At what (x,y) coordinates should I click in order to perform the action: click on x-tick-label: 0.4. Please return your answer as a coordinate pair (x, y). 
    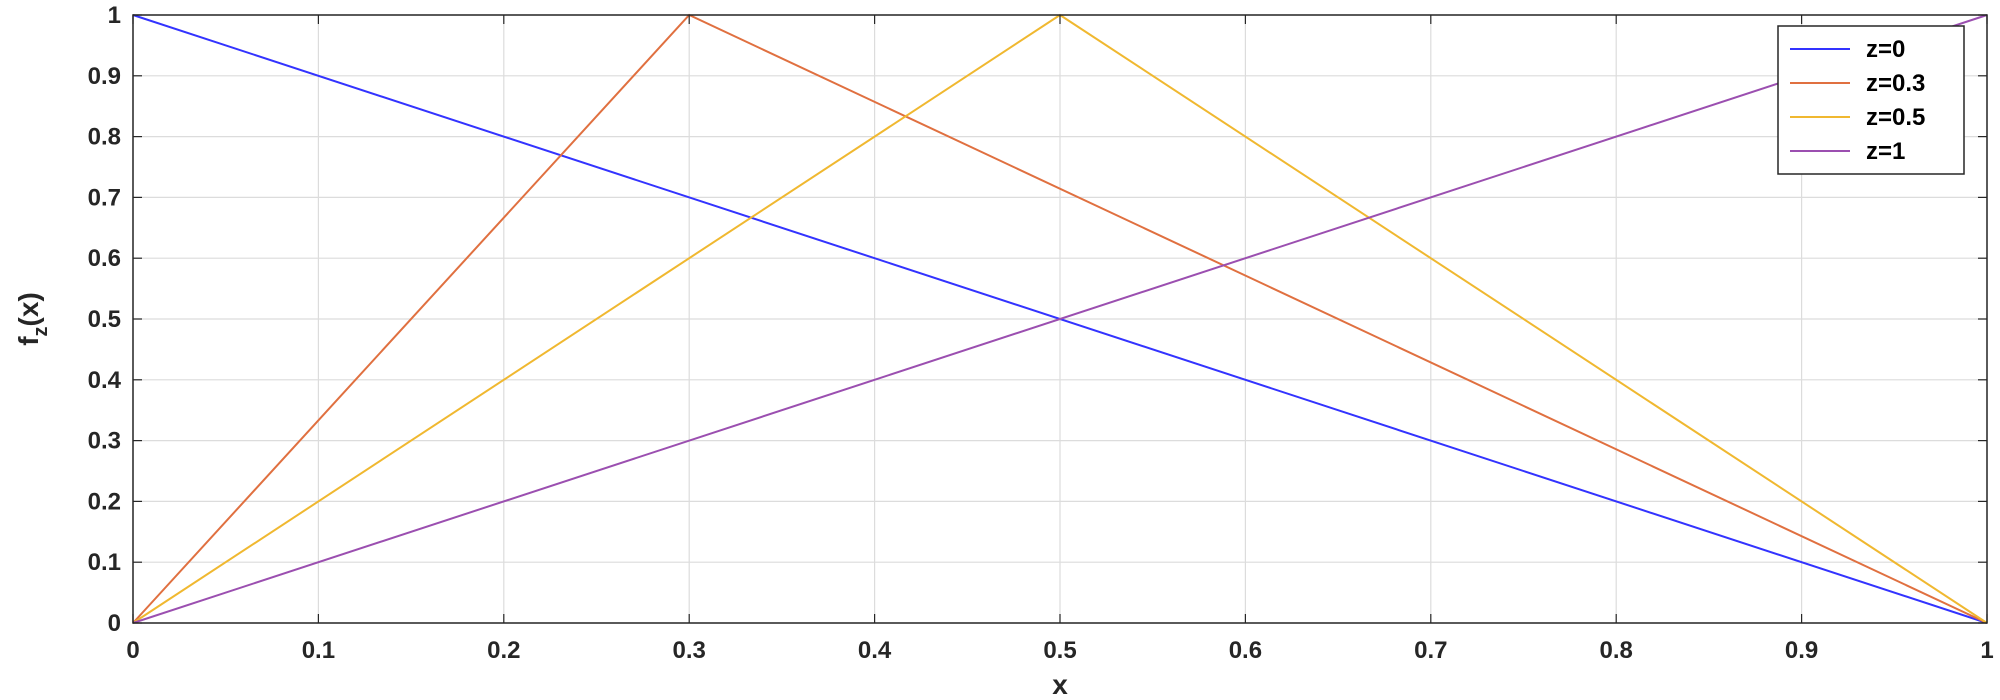
    Looking at the image, I should click on (875, 650).